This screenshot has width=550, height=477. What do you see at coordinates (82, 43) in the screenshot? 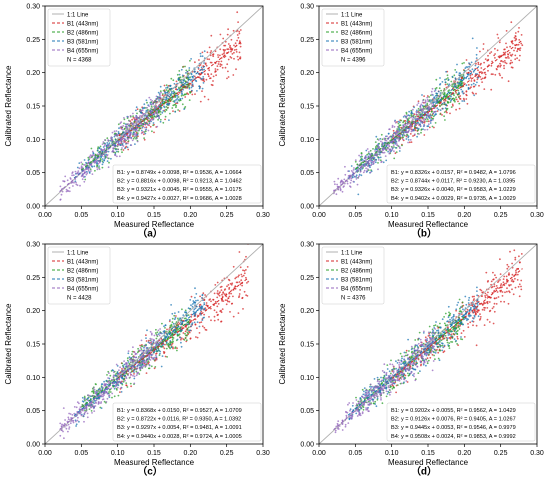
I see `legend-label-4: B3 (581nm)` at bounding box center [82, 43].